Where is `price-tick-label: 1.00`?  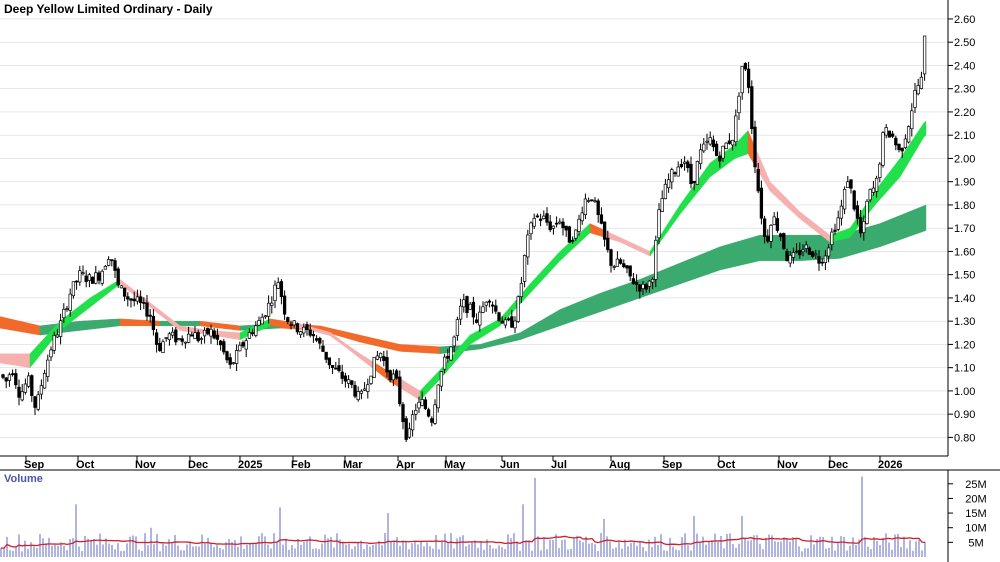 price-tick-label: 1.00 is located at coordinates (964, 392).